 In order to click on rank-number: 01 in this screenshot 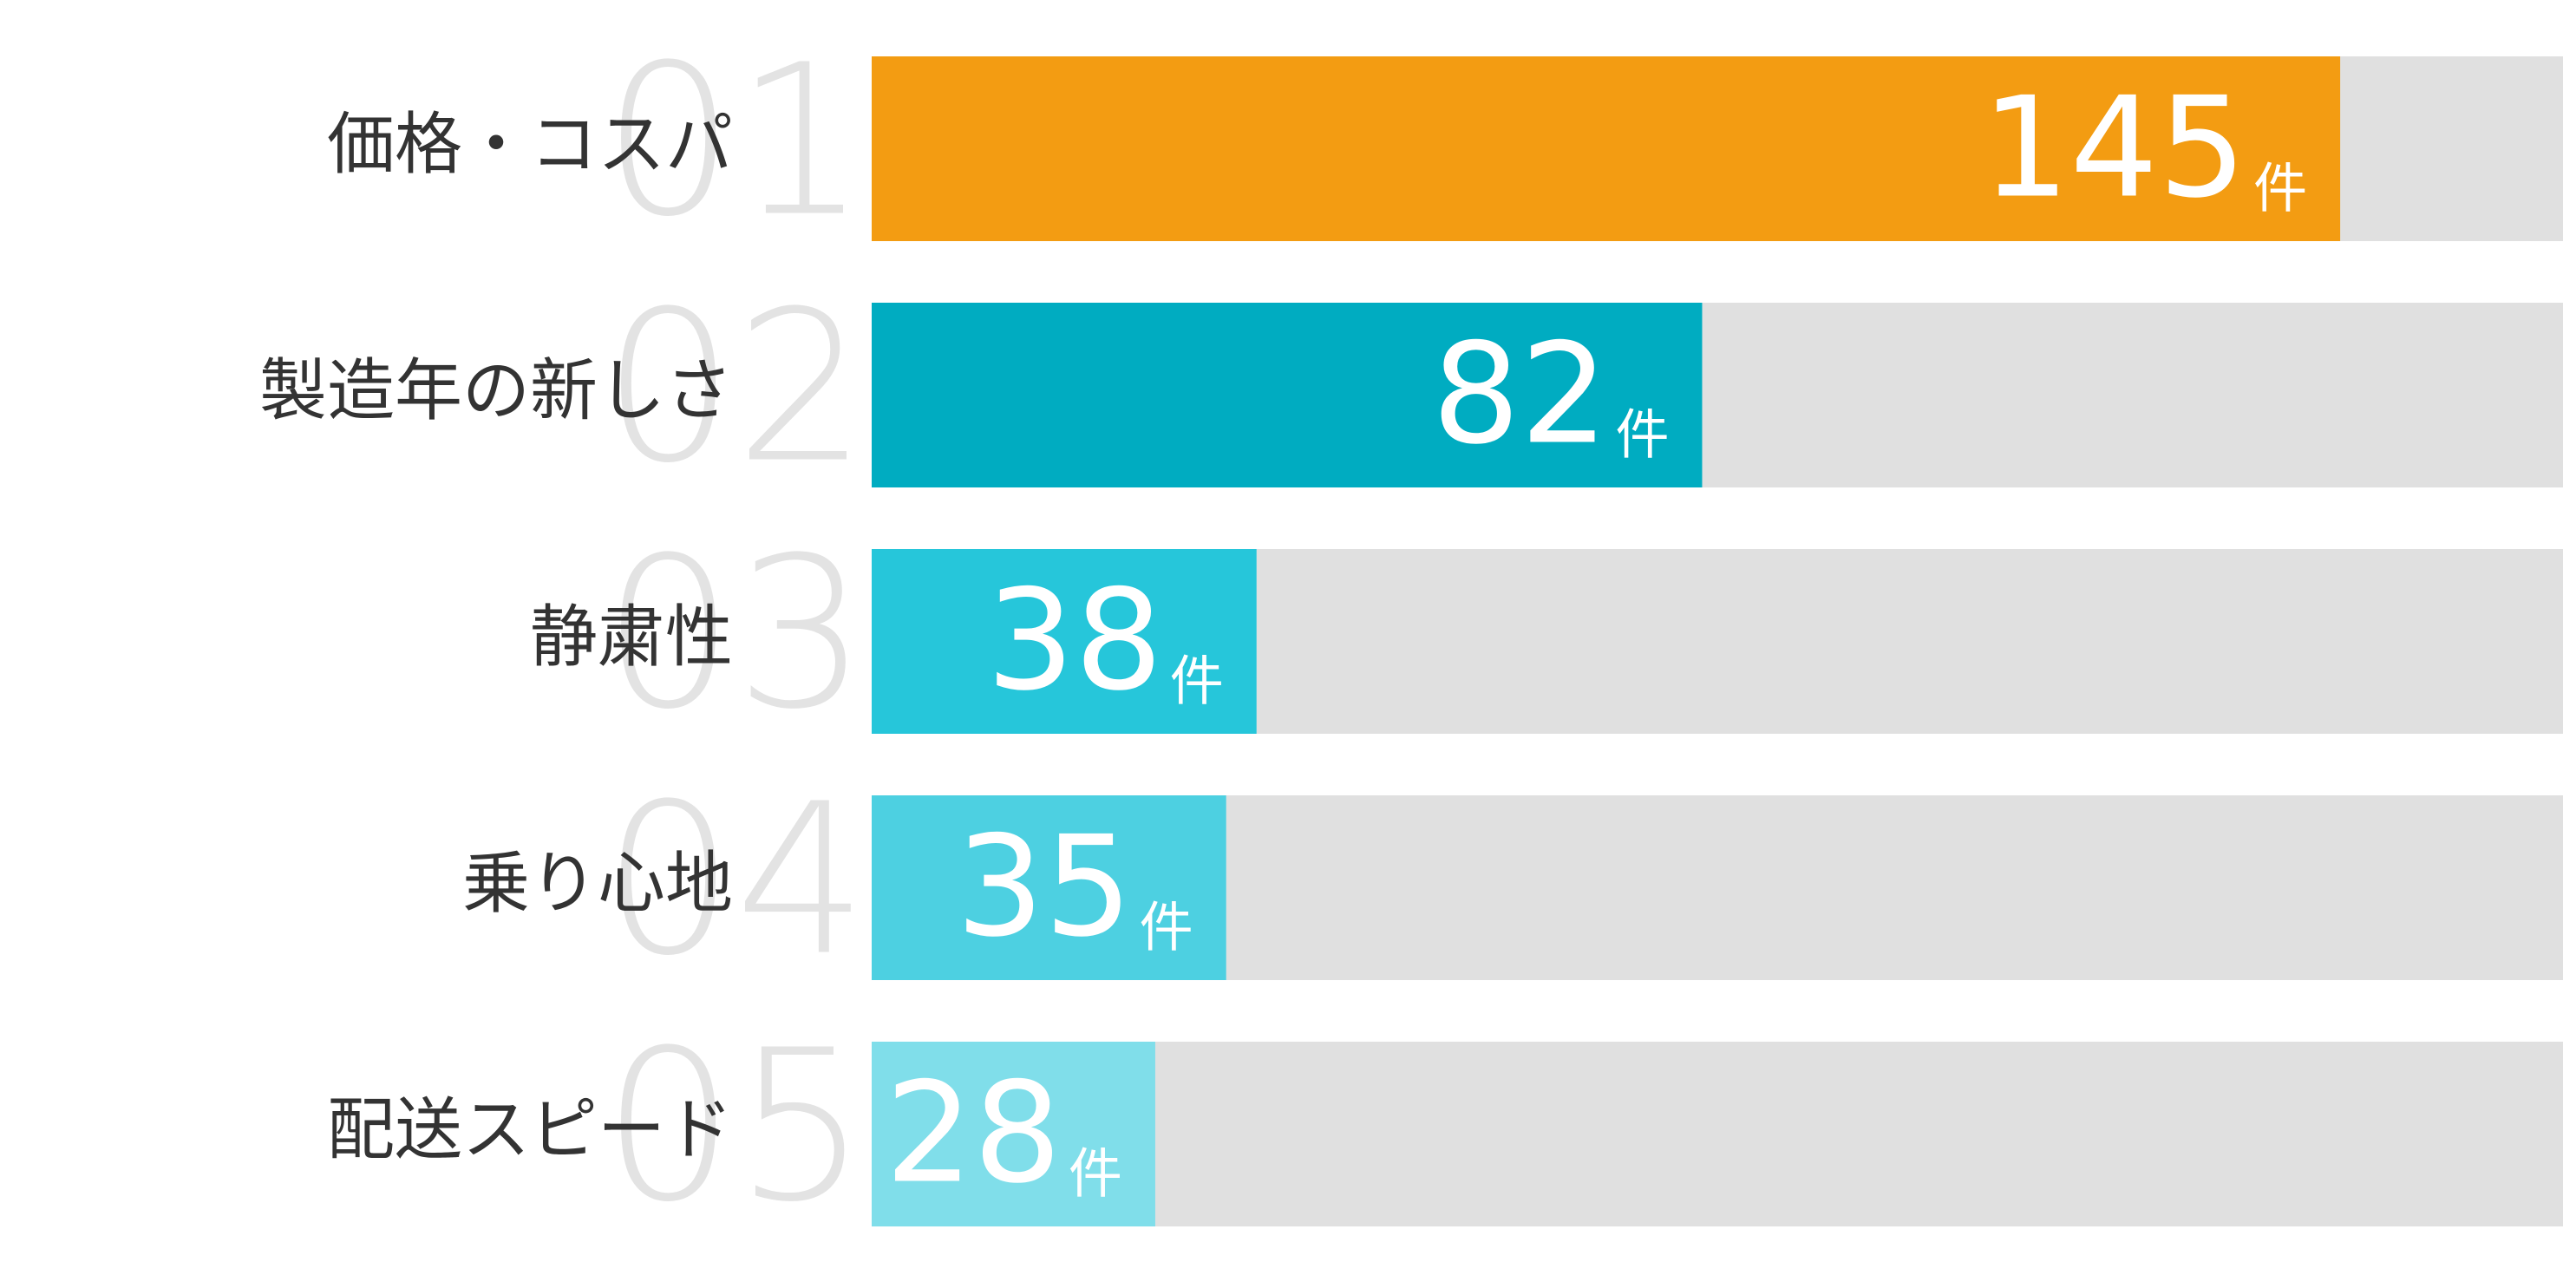, I will do `click(735, 141)`.